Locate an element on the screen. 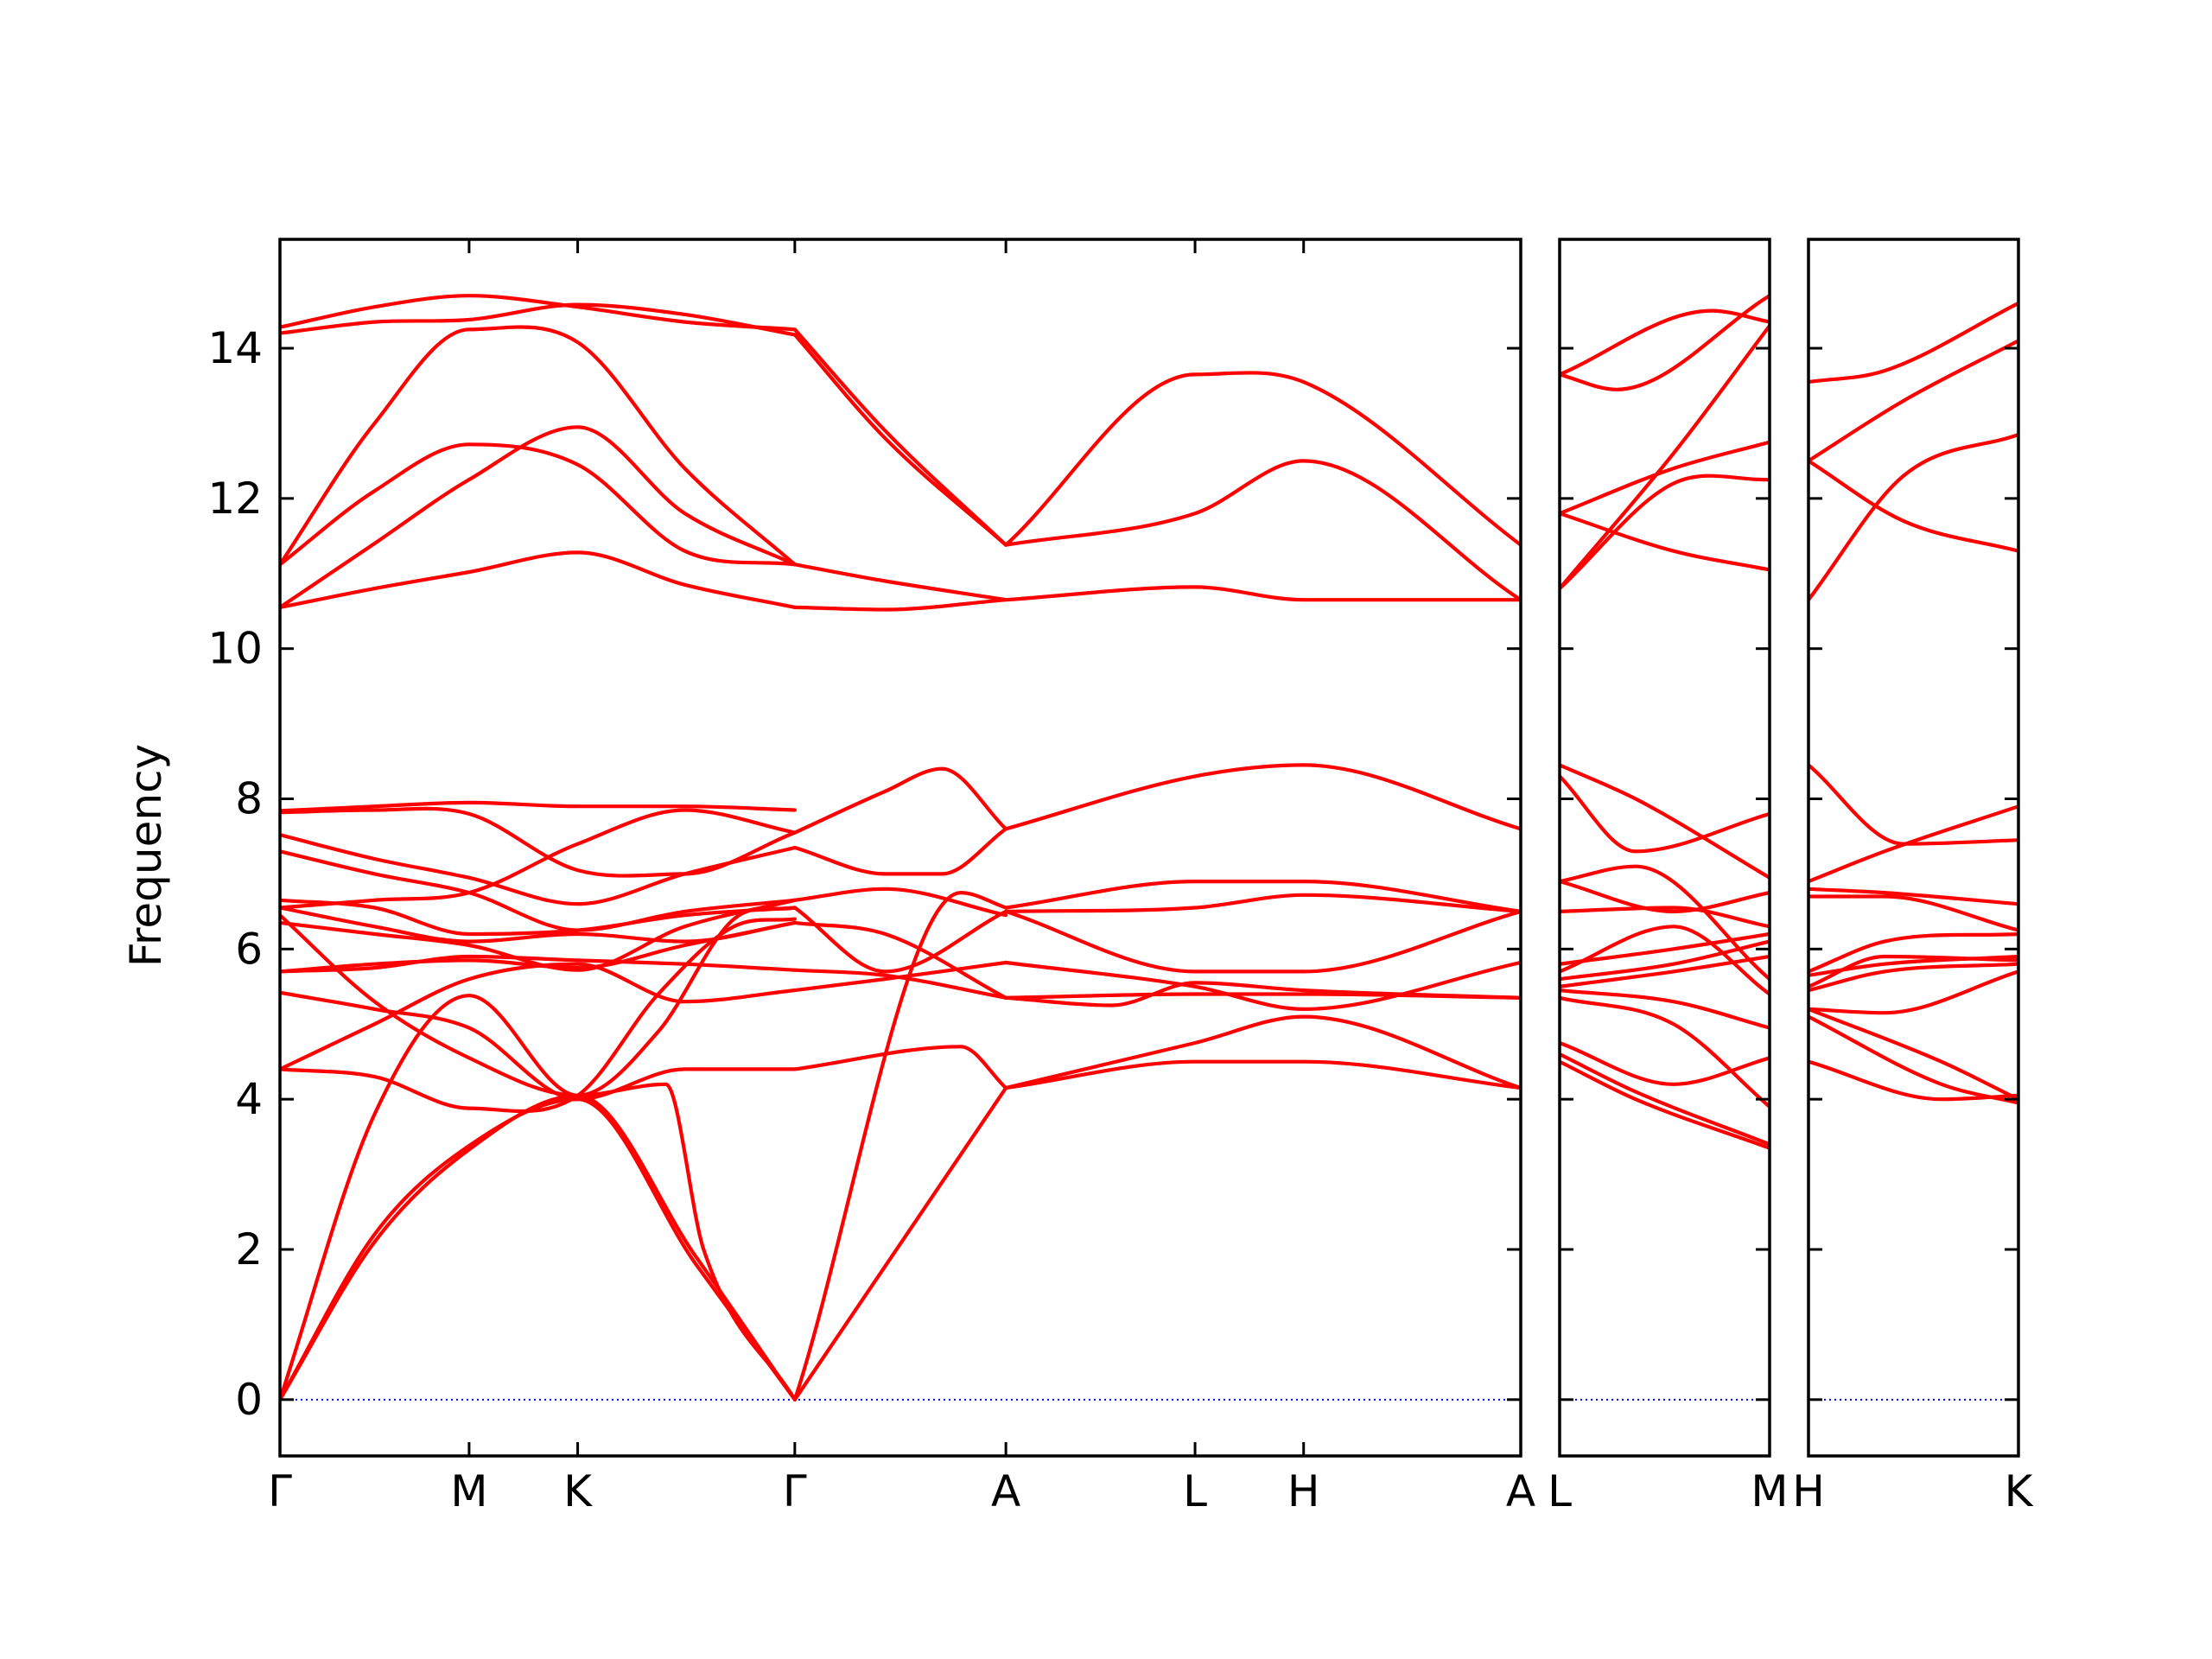 This screenshot has width=2212, height=1659. y-tick-label: 4 is located at coordinates (249, 1099).